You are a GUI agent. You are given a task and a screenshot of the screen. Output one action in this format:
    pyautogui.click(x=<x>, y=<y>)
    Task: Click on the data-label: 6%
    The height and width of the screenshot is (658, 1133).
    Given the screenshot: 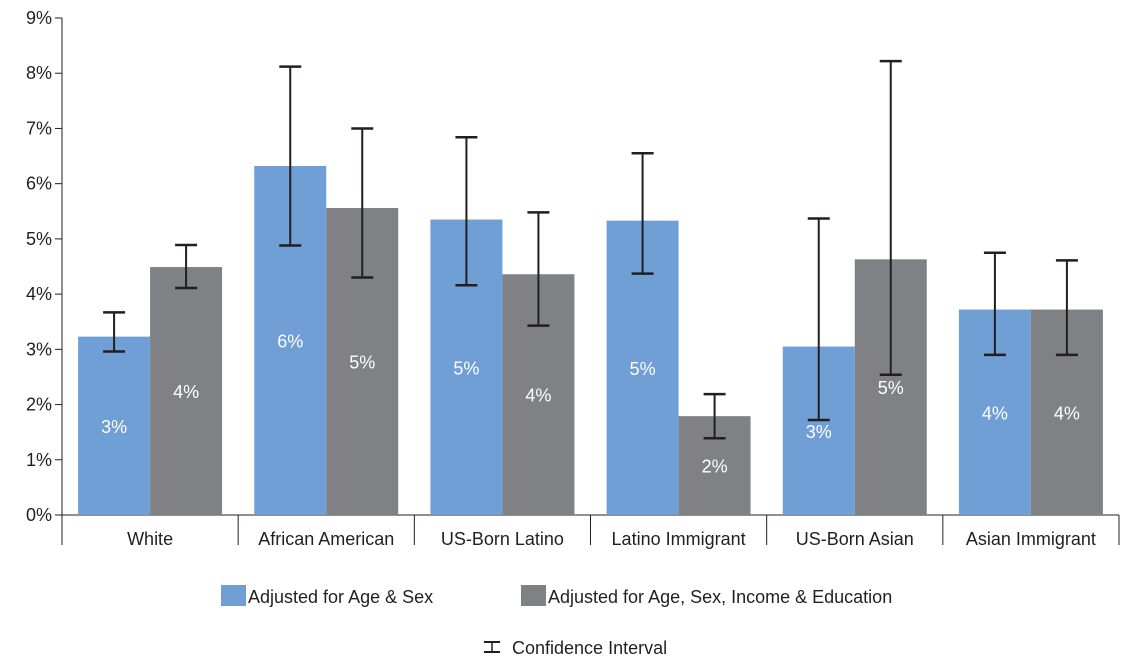 What is the action you would take?
    pyautogui.click(x=290, y=341)
    